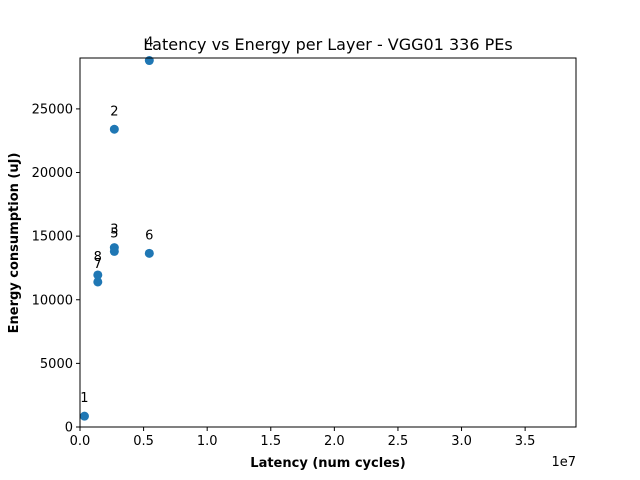  What do you see at coordinates (98, 264) in the screenshot?
I see `data-point-label-7: 7` at bounding box center [98, 264].